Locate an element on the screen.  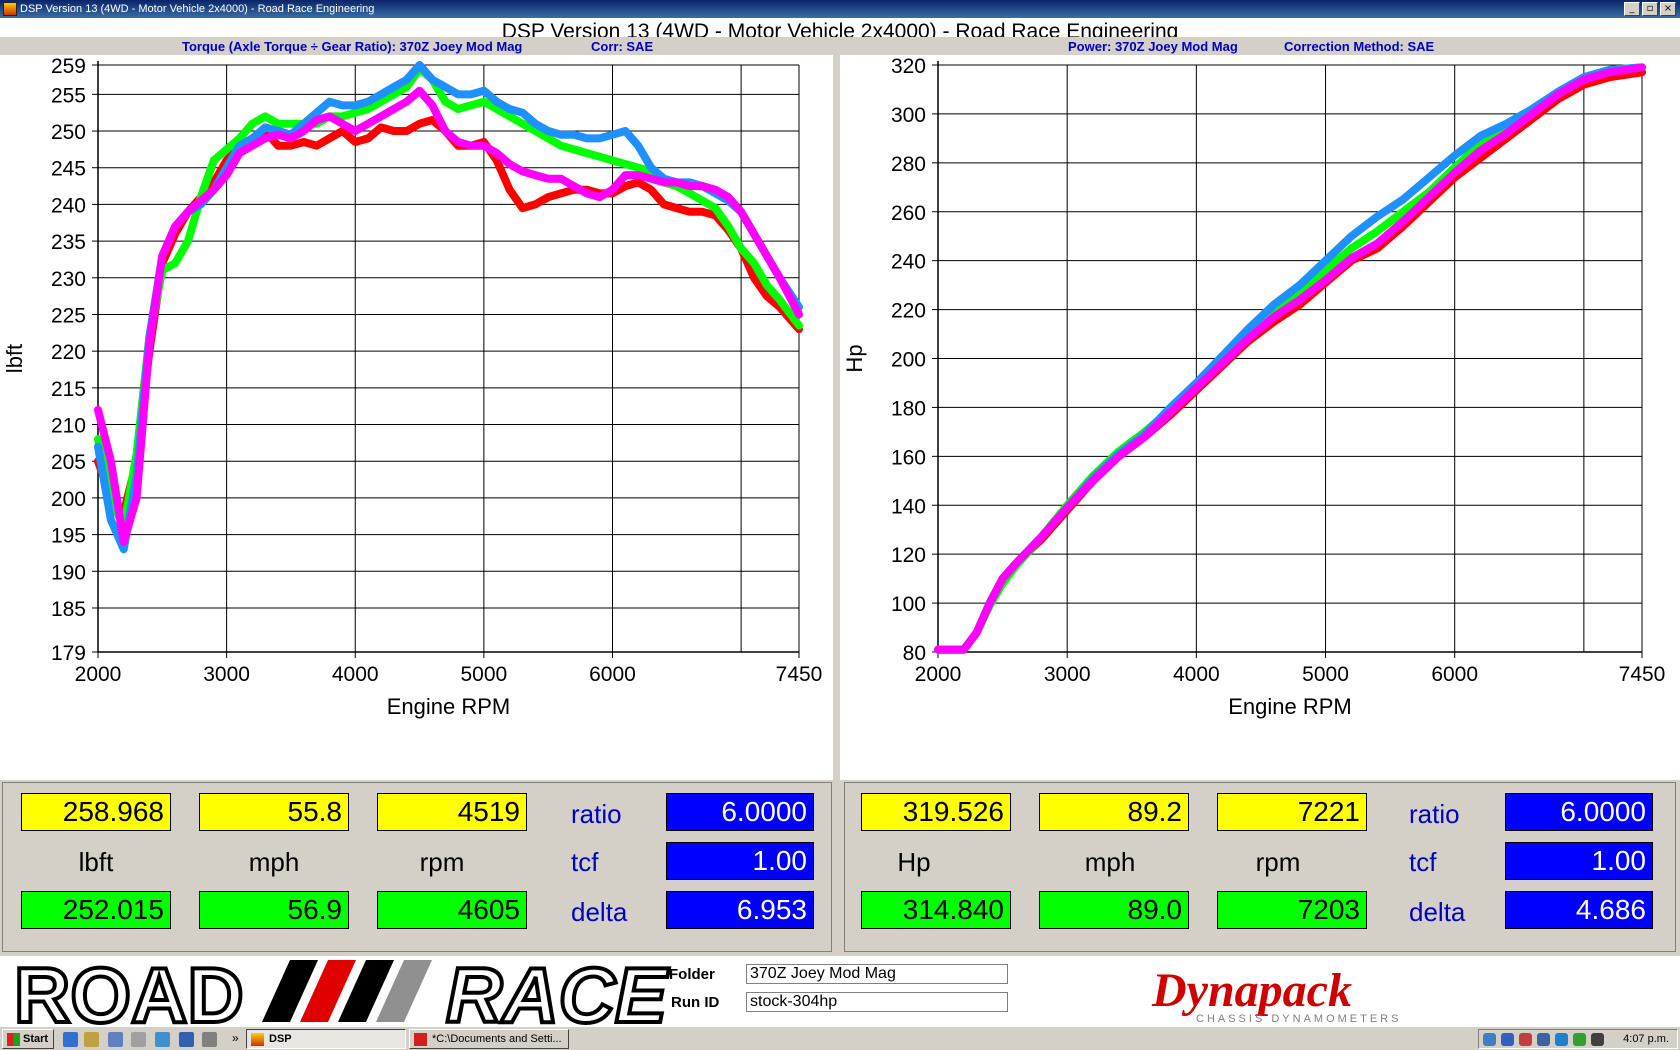
calculator-icon is located at coordinates (138, 1039).